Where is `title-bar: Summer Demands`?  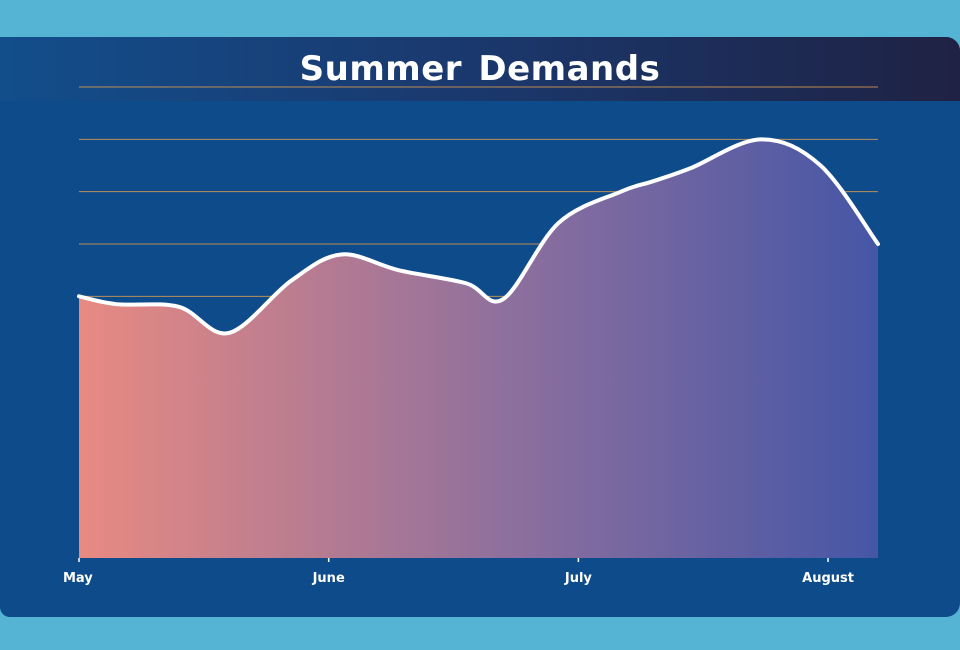 title-bar: Summer Demands is located at coordinates (480, 69).